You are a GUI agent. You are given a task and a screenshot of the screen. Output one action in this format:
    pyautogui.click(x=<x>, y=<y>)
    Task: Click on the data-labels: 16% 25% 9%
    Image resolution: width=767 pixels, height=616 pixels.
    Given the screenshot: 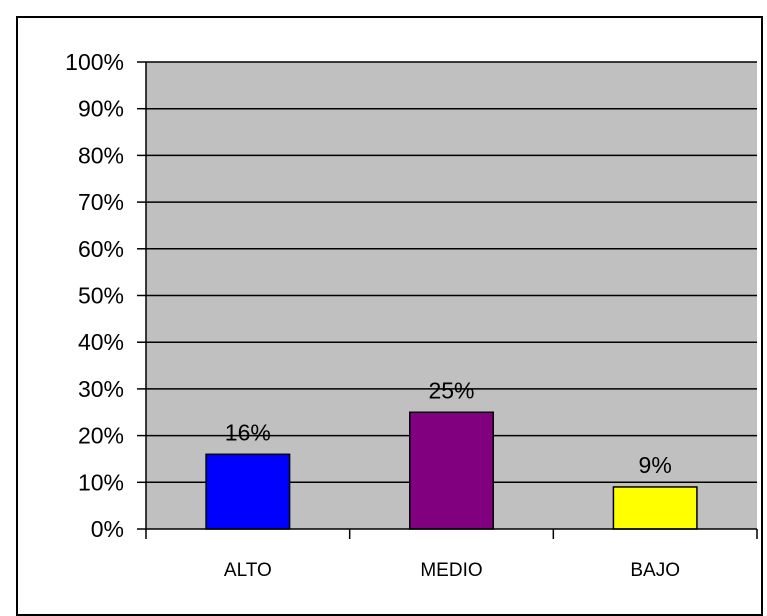 What is the action you would take?
    pyautogui.click(x=448, y=427)
    